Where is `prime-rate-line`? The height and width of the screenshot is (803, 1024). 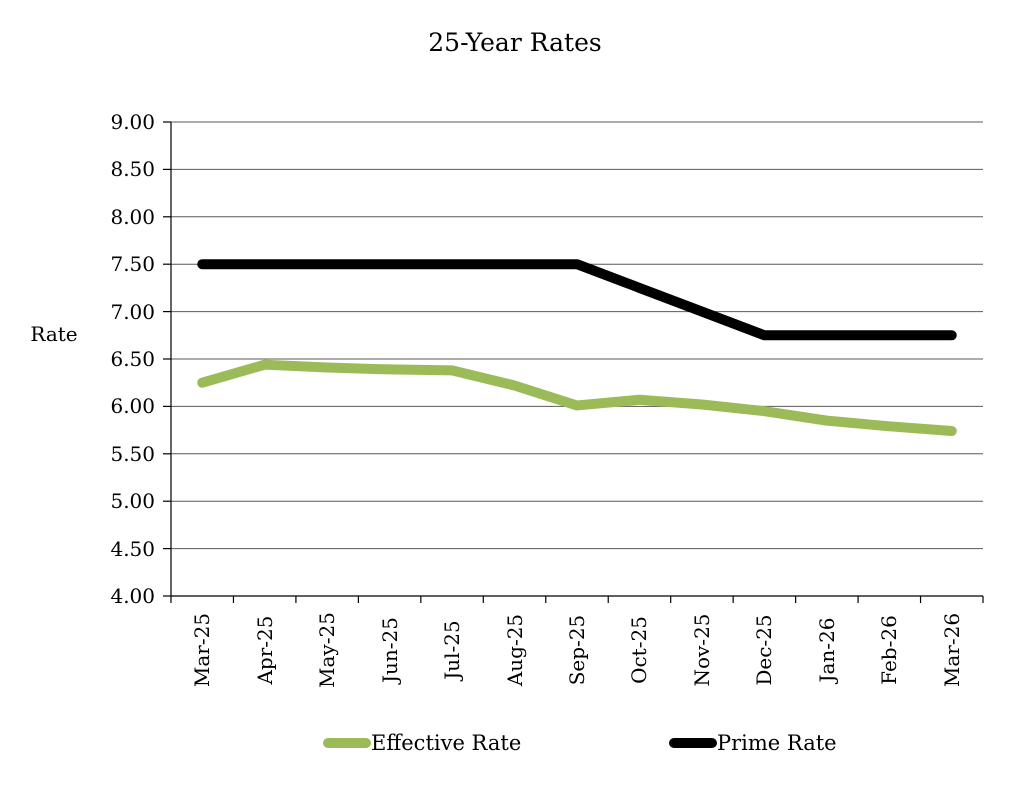 prime-rate-line is located at coordinates (577, 300).